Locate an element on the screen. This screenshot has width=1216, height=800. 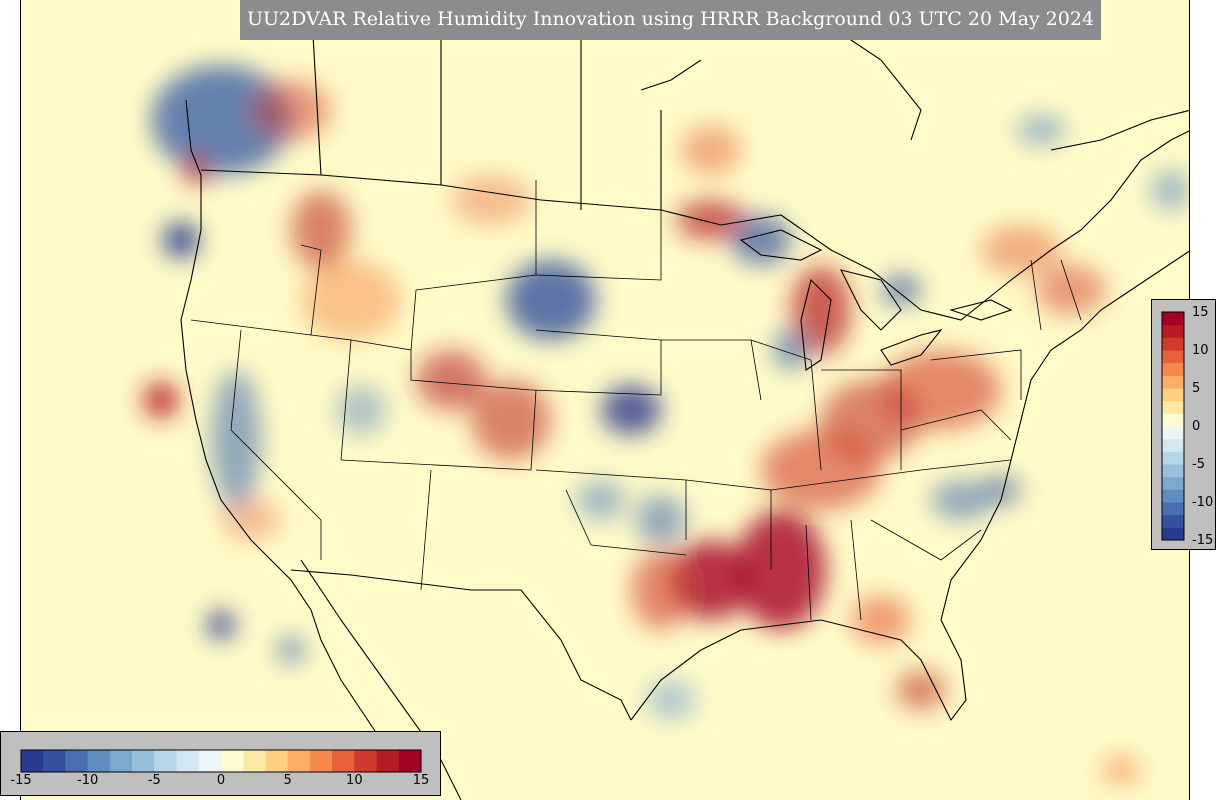
vertical-colorbar-tick-label: 10 is located at coordinates (1200, 350).